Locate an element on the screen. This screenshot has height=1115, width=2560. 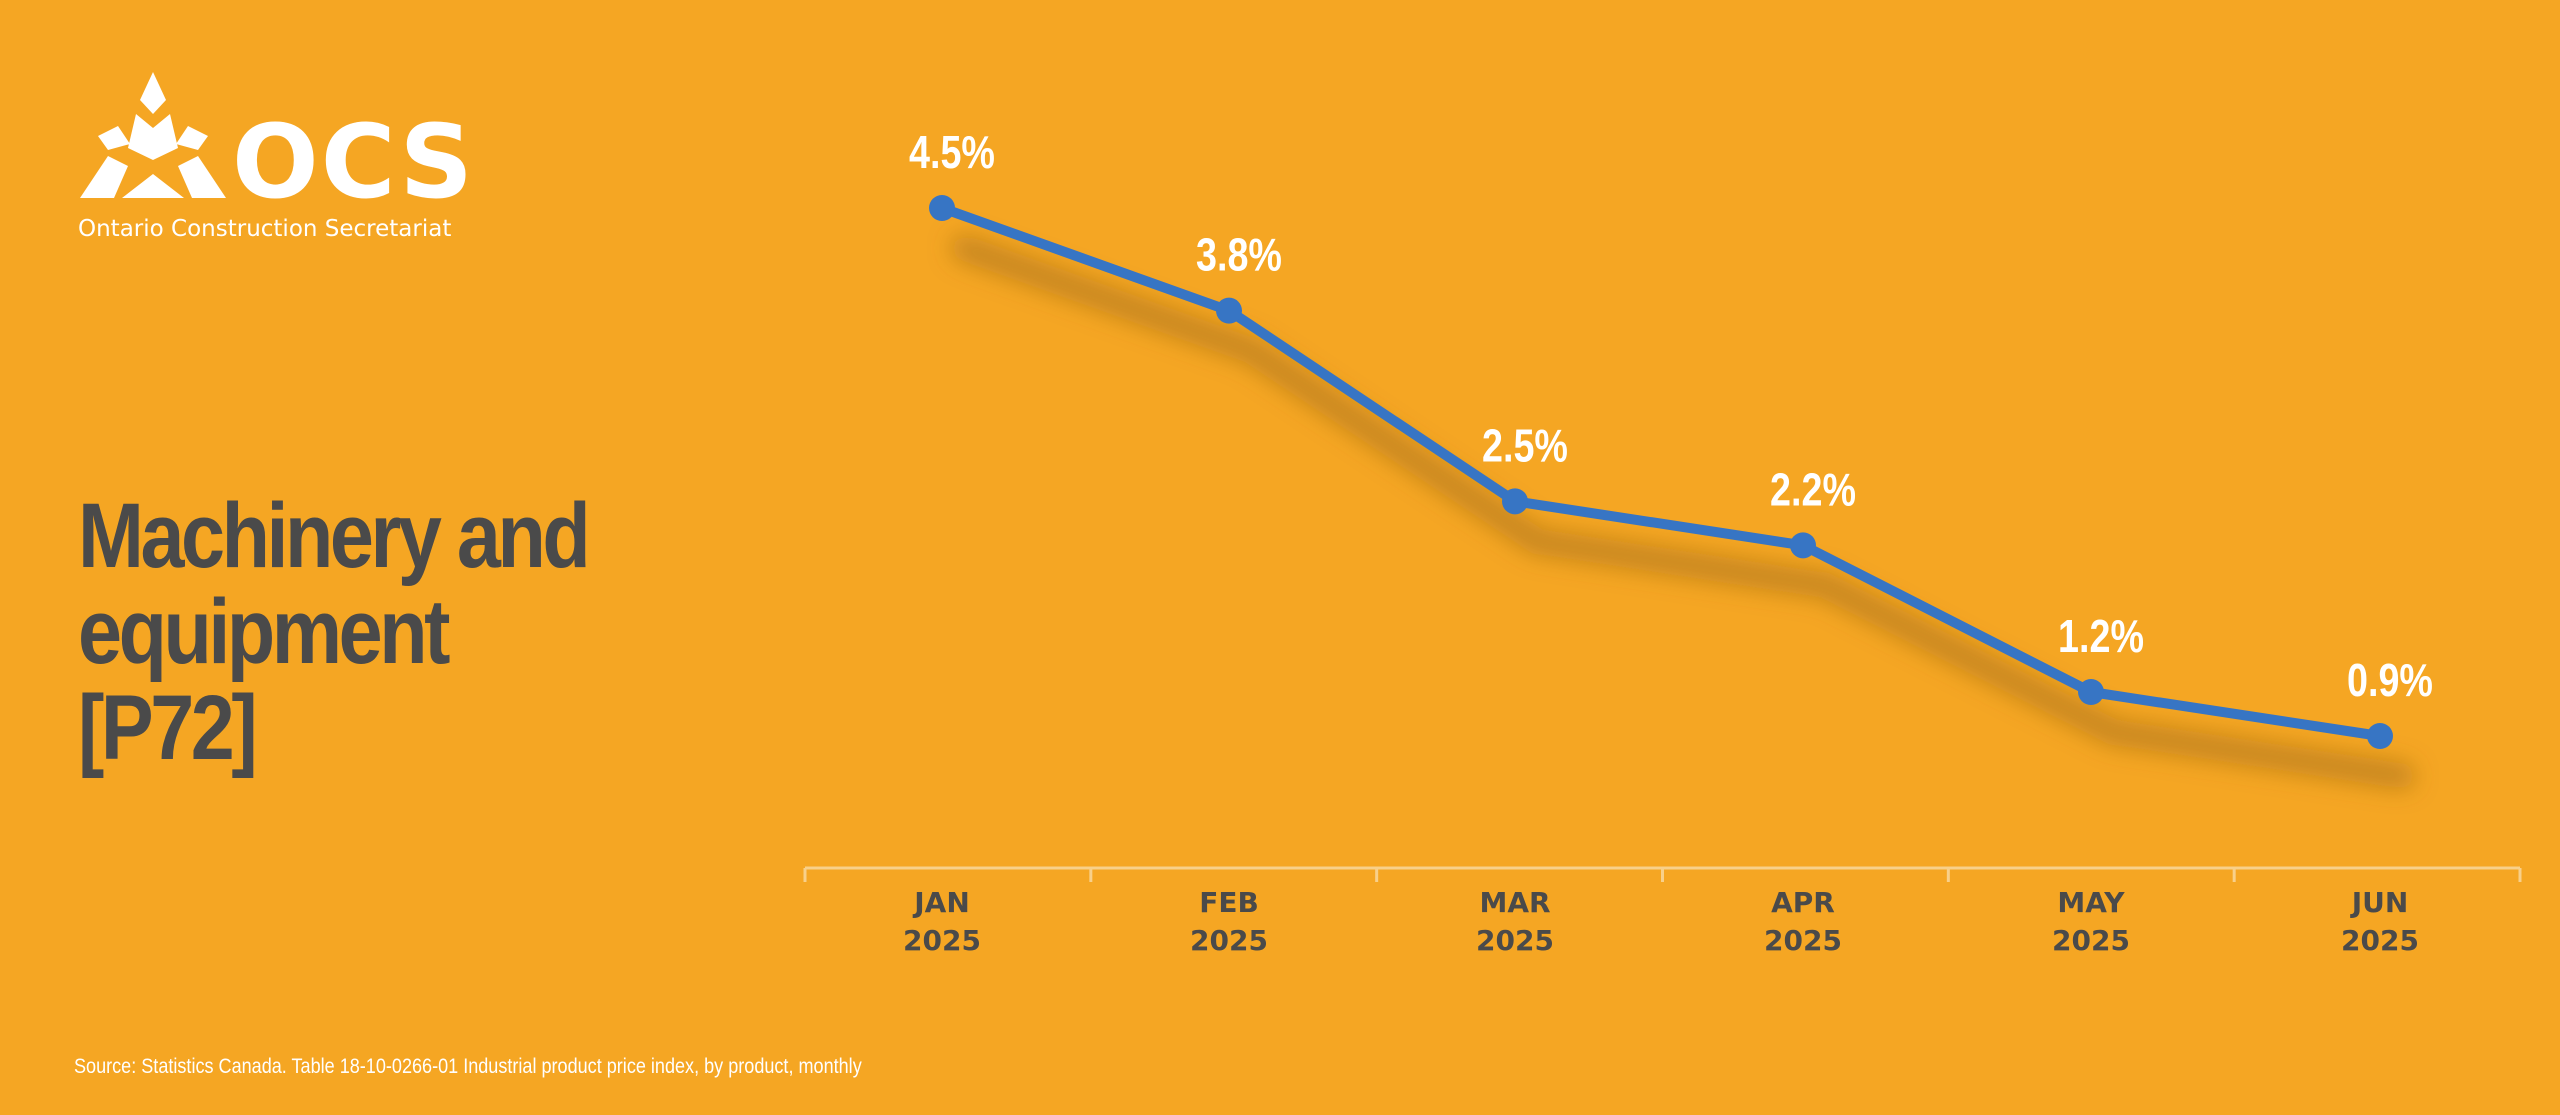
x-tick-label: JUN is located at coordinates (2379, 902).